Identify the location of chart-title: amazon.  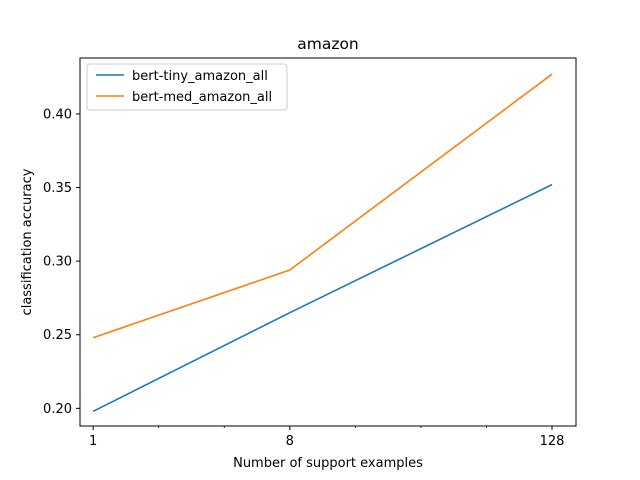
(328, 44).